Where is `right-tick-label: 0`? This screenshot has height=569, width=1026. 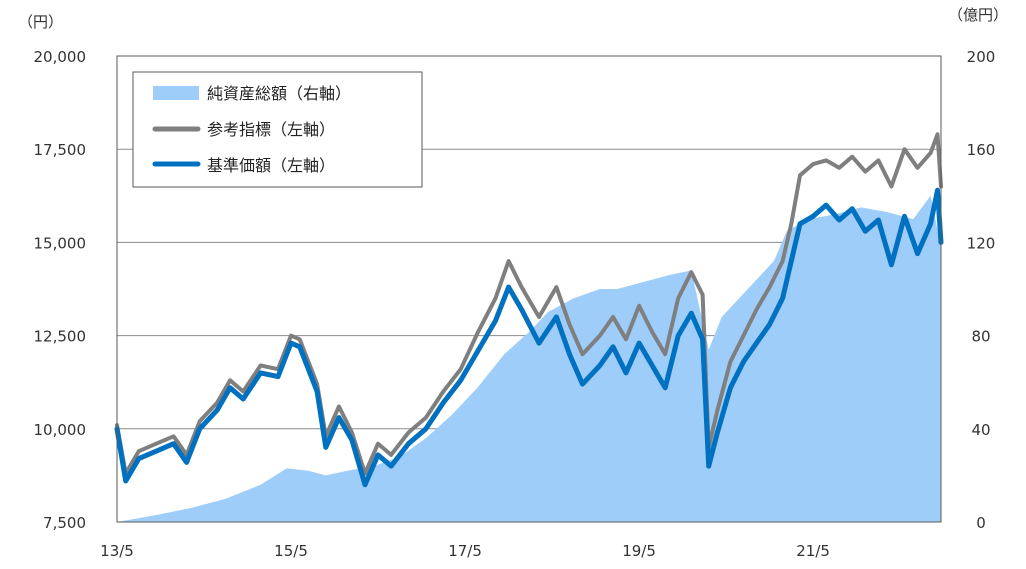 right-tick-label: 0 is located at coordinates (981, 523).